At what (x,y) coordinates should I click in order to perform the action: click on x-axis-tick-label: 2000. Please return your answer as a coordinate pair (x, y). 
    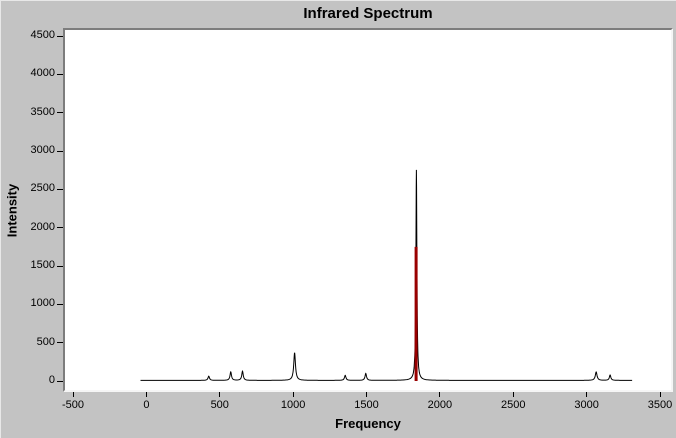
    Looking at the image, I should click on (440, 405).